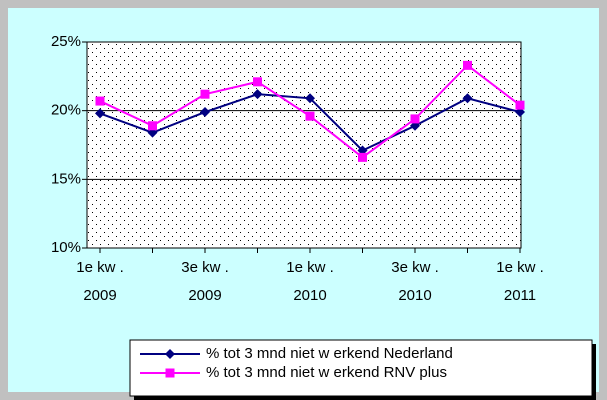 Image resolution: width=607 pixels, height=400 pixels. Describe the element at coordinates (520, 281) in the screenshot. I see `x-tick-label: 1e kw . 2011` at that location.